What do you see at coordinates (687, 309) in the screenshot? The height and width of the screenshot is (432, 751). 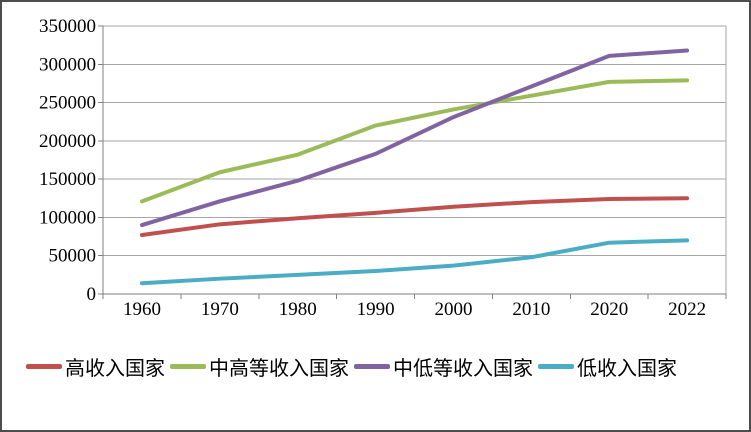 I see `x-tick-label: 2022` at bounding box center [687, 309].